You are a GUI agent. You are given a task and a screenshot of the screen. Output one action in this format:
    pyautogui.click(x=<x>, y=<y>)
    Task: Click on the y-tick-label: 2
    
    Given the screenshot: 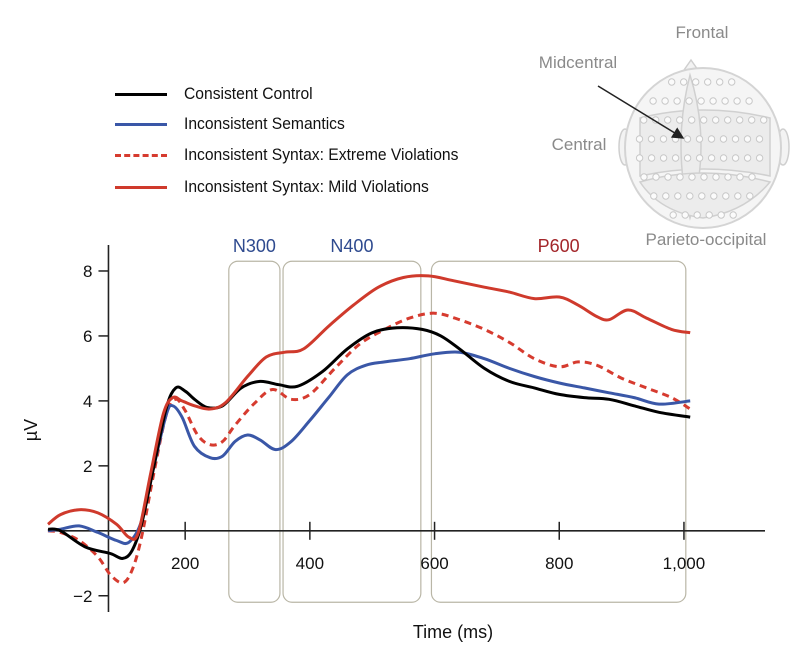 What is the action you would take?
    pyautogui.click(x=87, y=466)
    